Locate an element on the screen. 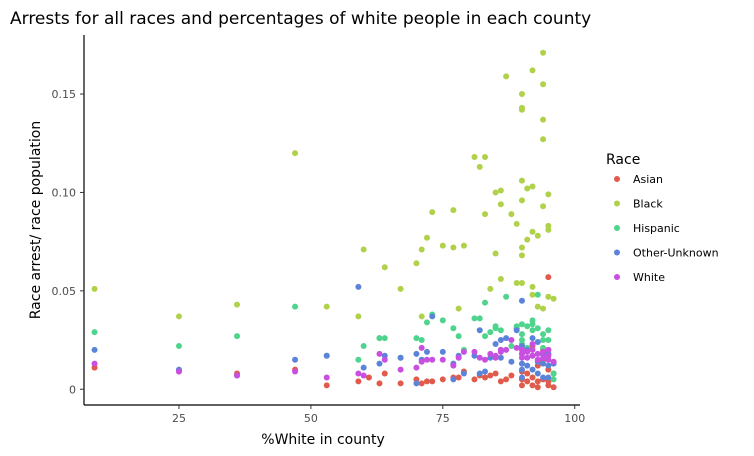 This screenshot has width=754, height=456. x-tick-label: 50 is located at coordinates (311, 418).